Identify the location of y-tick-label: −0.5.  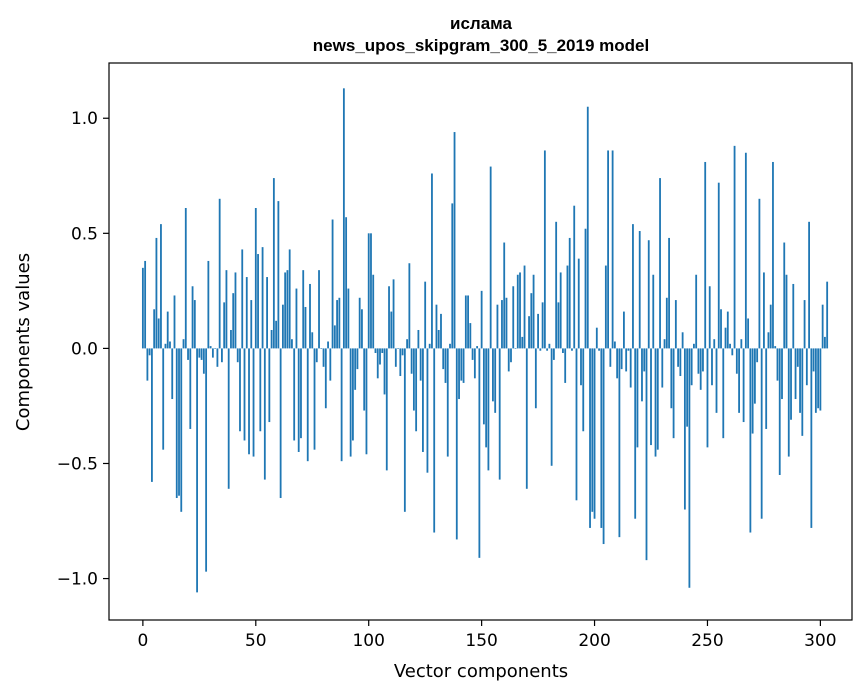
(77, 464).